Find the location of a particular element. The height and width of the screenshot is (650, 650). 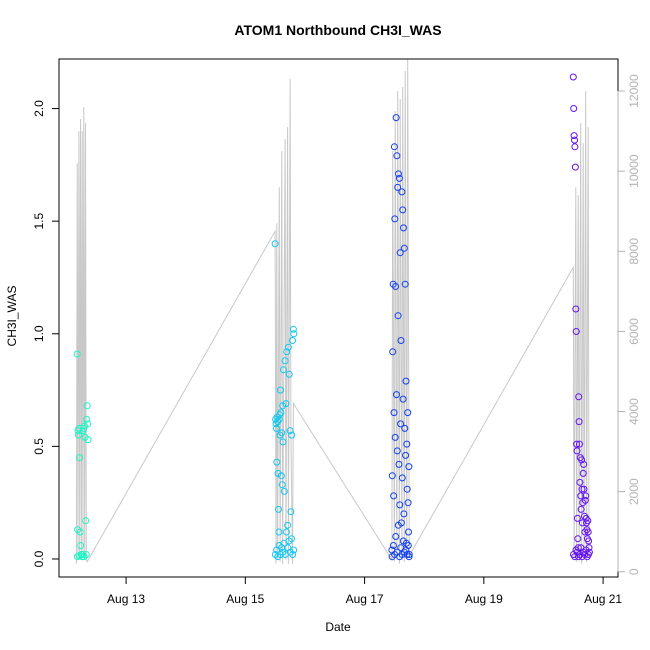

y2-tick-label: 4000 is located at coordinates (634, 411).